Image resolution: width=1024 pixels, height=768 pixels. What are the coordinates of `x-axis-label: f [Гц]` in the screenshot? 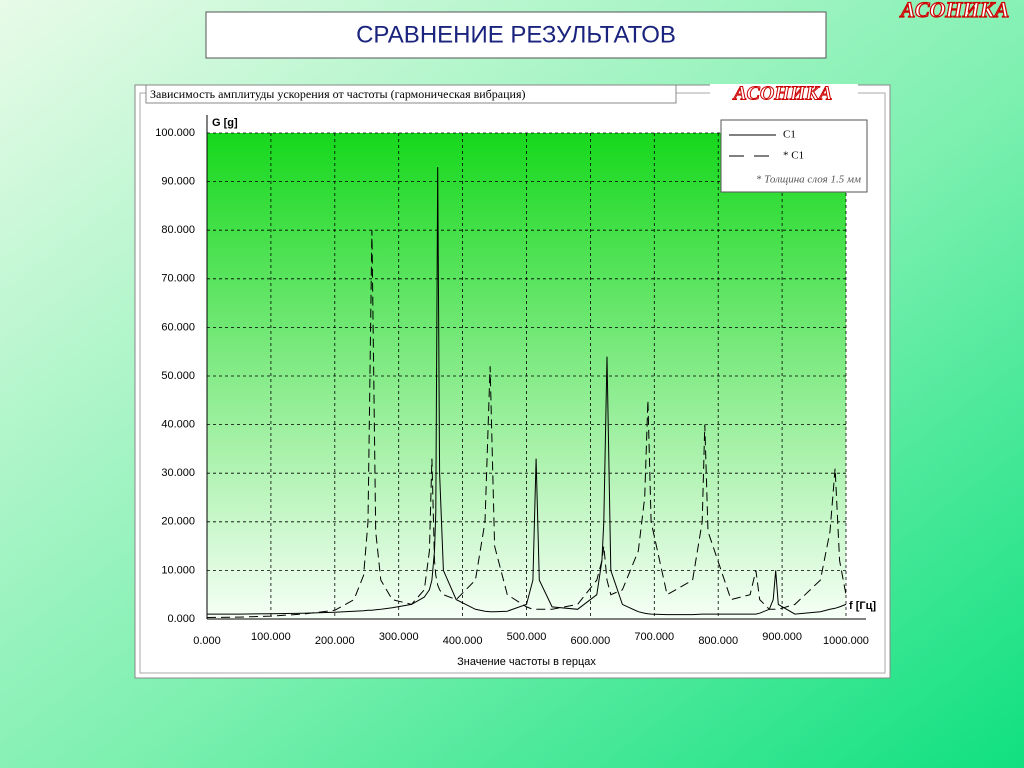 It's located at (862, 606).